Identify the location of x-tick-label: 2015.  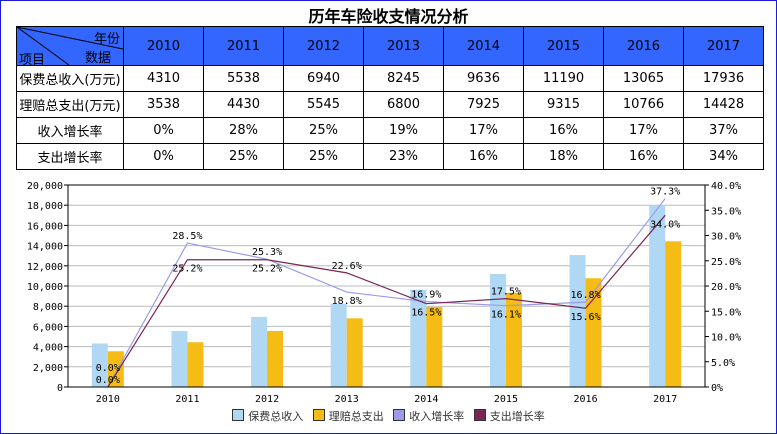
(506, 399).